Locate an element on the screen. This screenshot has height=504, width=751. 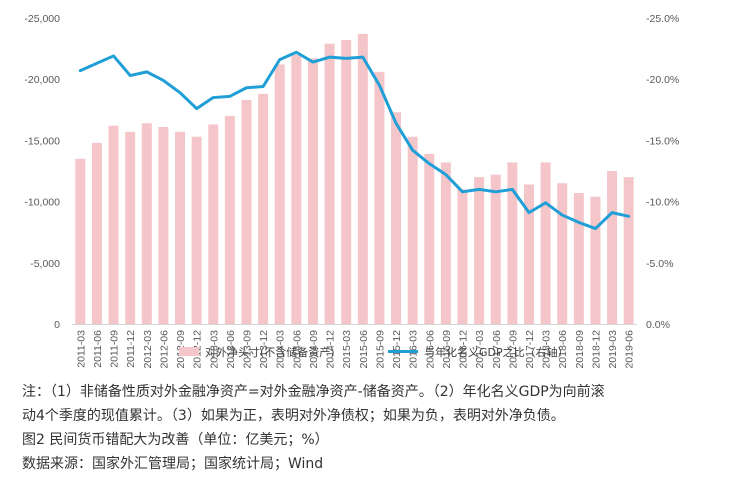
x-tick-label: 2018-06 is located at coordinates (563, 349).